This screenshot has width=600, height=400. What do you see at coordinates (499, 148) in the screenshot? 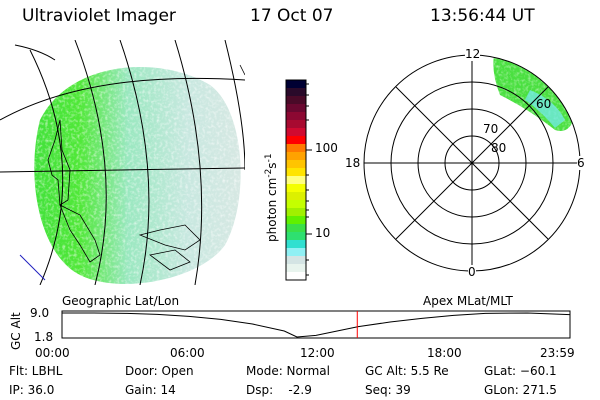
I see `lat-80: 80` at bounding box center [499, 148].